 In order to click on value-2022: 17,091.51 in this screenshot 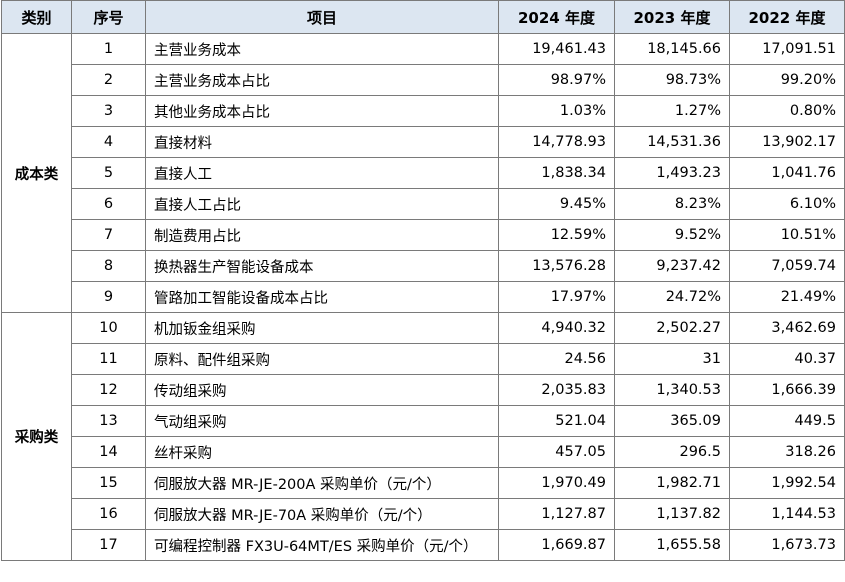, I will do `click(787, 49)`.